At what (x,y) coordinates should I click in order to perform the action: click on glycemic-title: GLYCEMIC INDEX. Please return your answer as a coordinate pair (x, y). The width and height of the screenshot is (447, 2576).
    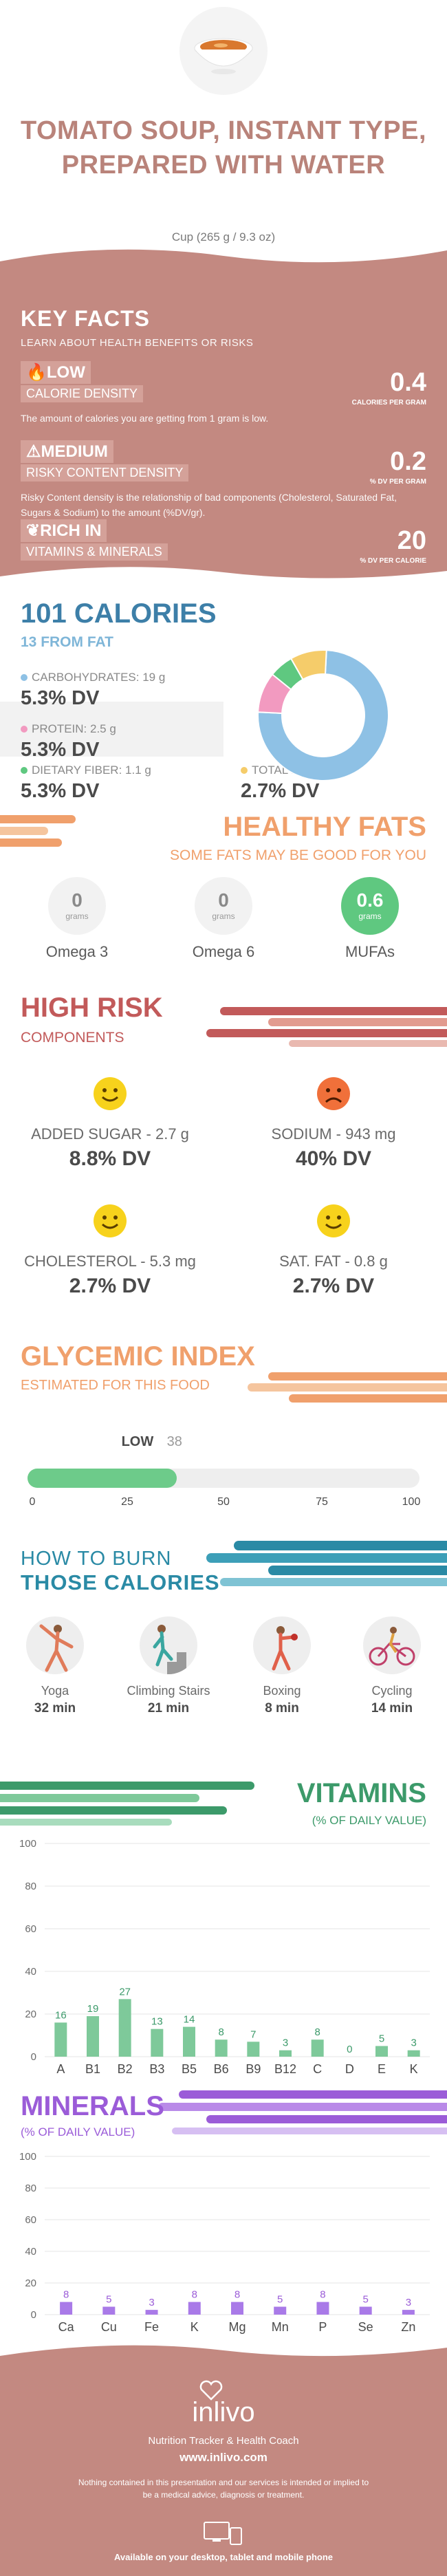
    Looking at the image, I should click on (138, 1356).